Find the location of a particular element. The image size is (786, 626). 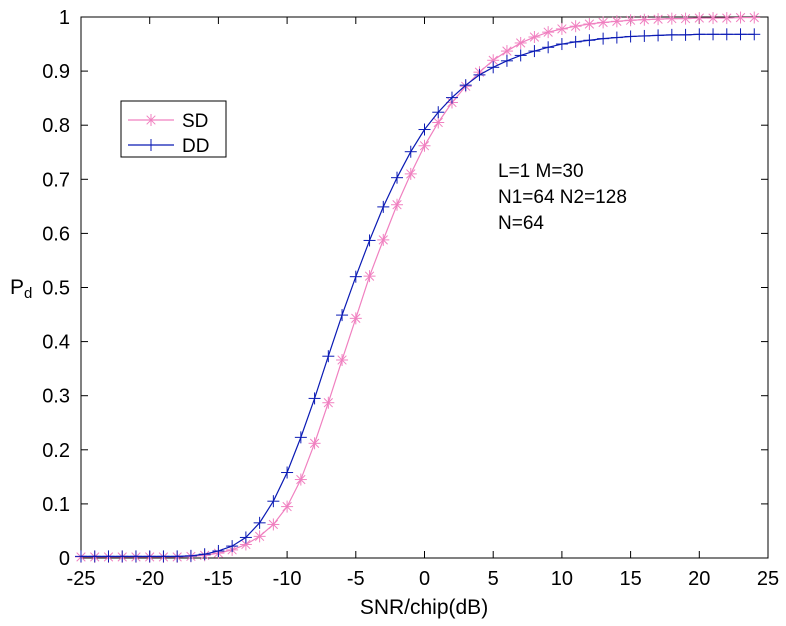

legend-items: SD DD is located at coordinates (168, 134).